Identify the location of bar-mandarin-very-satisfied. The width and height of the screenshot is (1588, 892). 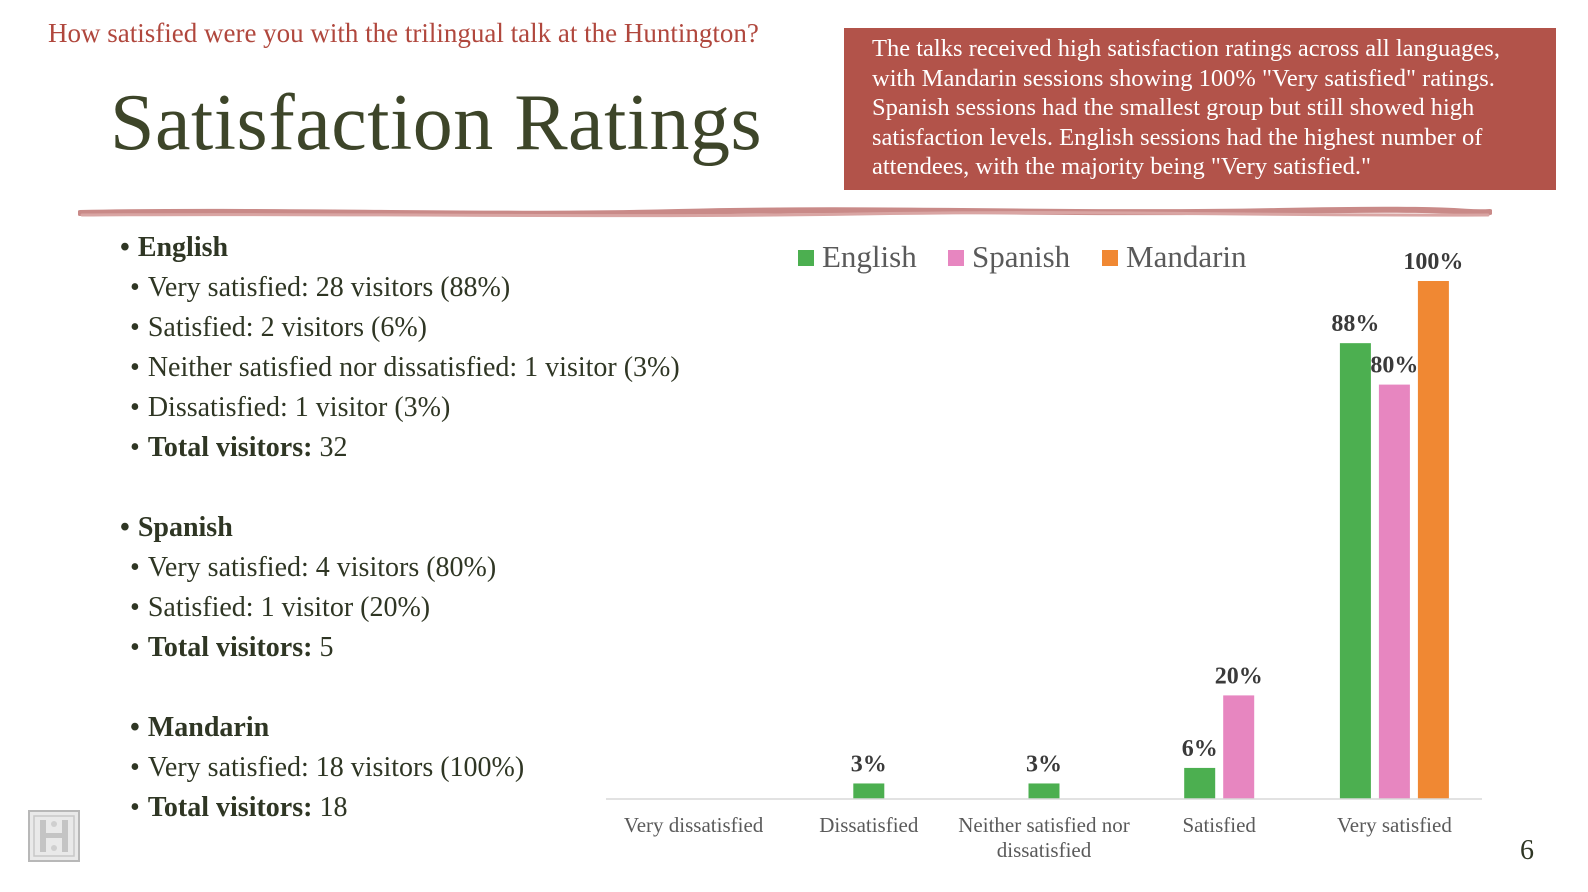
(1433, 540).